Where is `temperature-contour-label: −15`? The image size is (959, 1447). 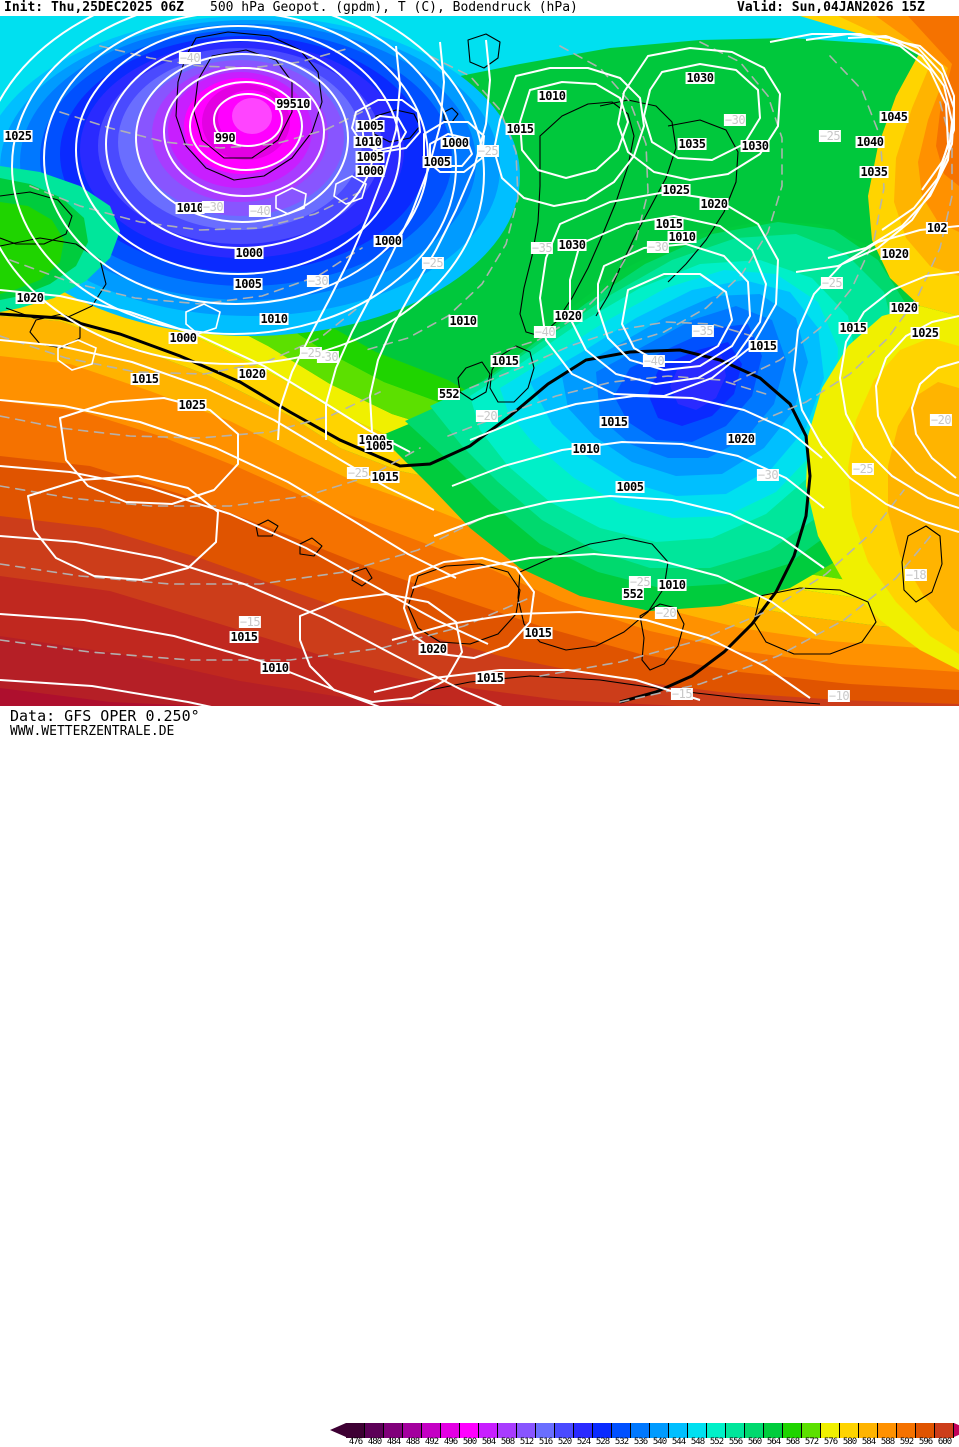 temperature-contour-label: −15 is located at coordinates (682, 694).